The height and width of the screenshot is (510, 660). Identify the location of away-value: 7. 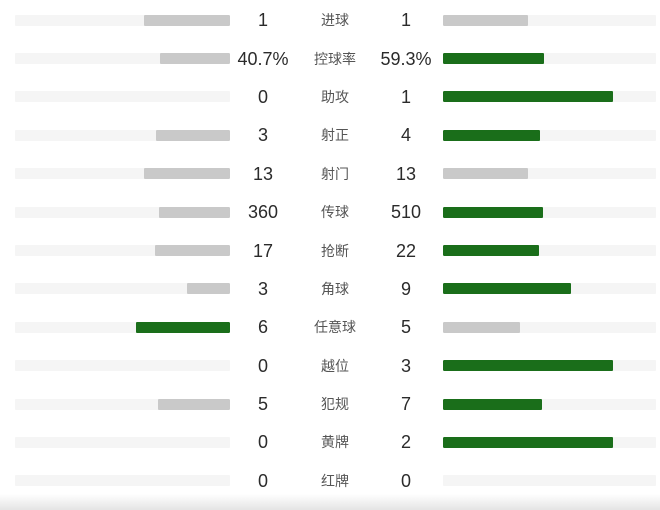
(405, 404).